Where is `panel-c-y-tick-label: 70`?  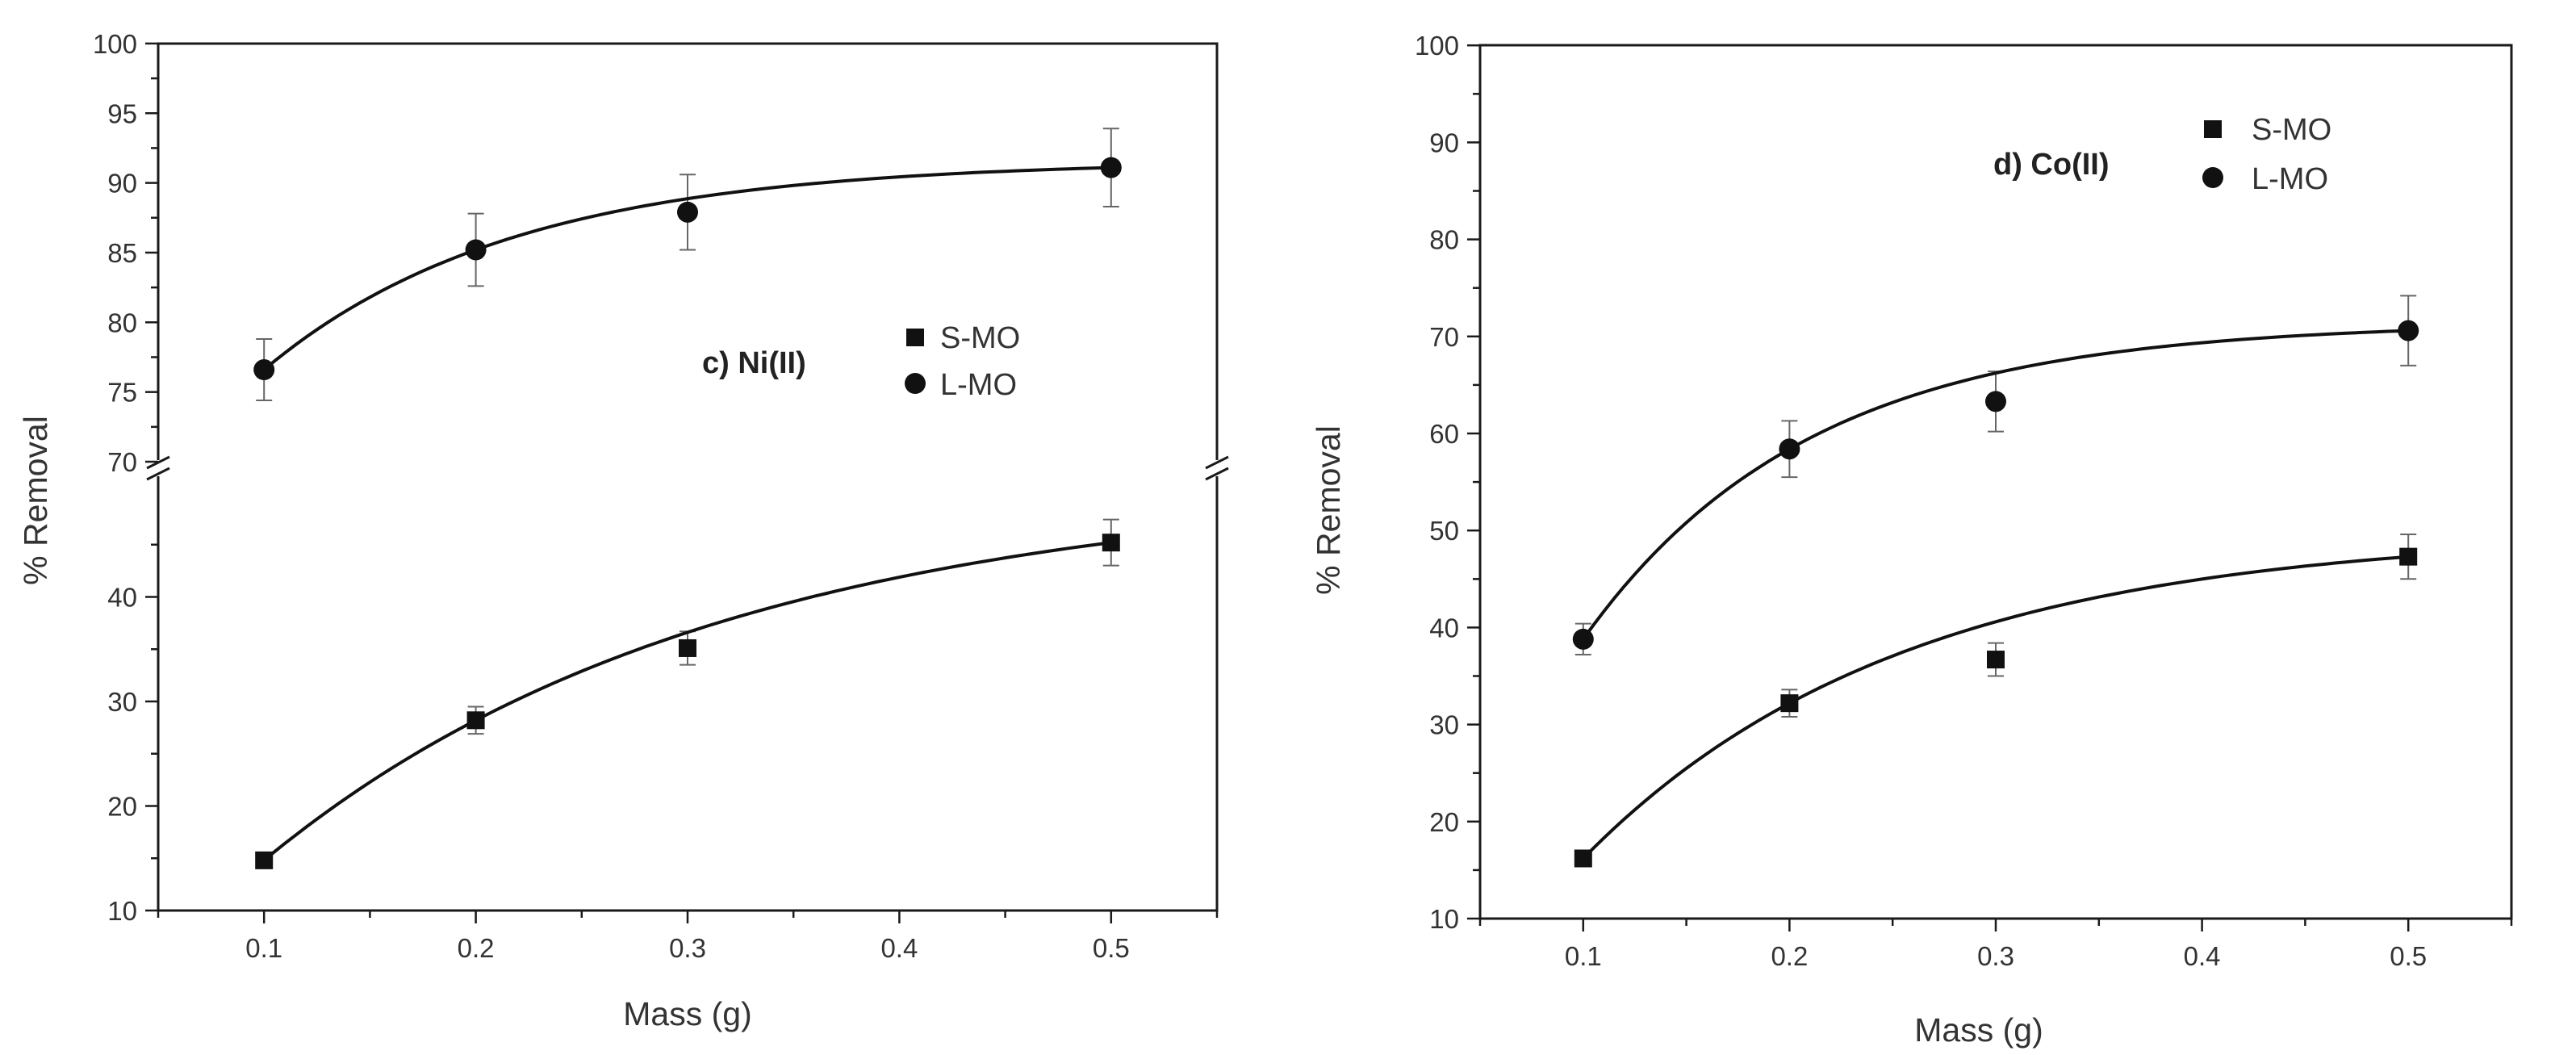
panel-c-y-tick-label: 70 is located at coordinates (122, 462).